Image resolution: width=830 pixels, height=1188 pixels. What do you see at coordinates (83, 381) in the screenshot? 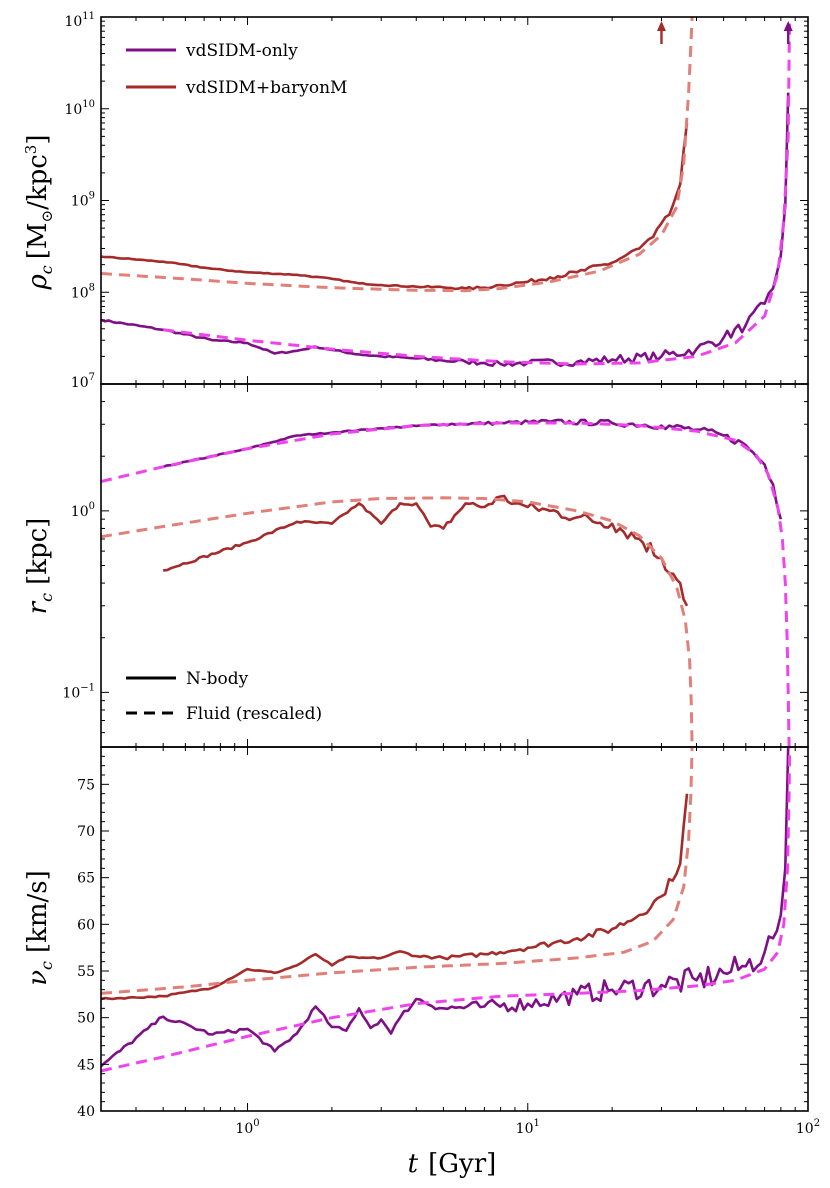
I see `y-tick-label: 10⁷` at bounding box center [83, 381].